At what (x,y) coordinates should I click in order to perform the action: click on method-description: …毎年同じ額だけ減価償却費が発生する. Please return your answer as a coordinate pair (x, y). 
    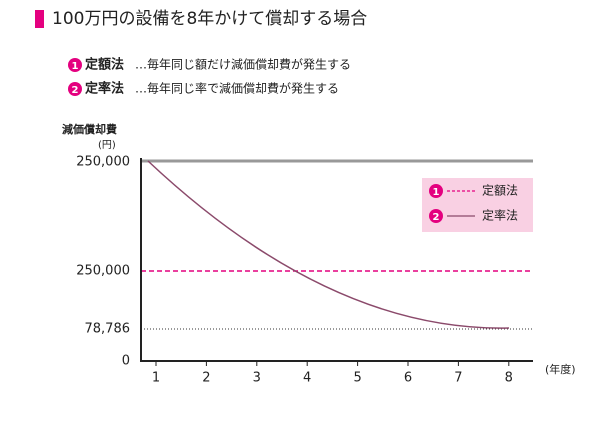
    Looking at the image, I should click on (243, 64).